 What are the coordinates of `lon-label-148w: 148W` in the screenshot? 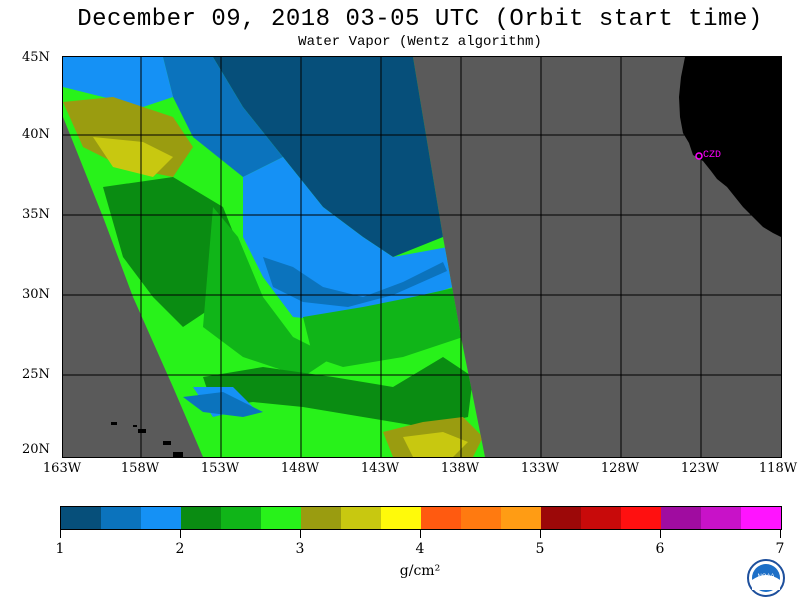 It's located at (300, 468).